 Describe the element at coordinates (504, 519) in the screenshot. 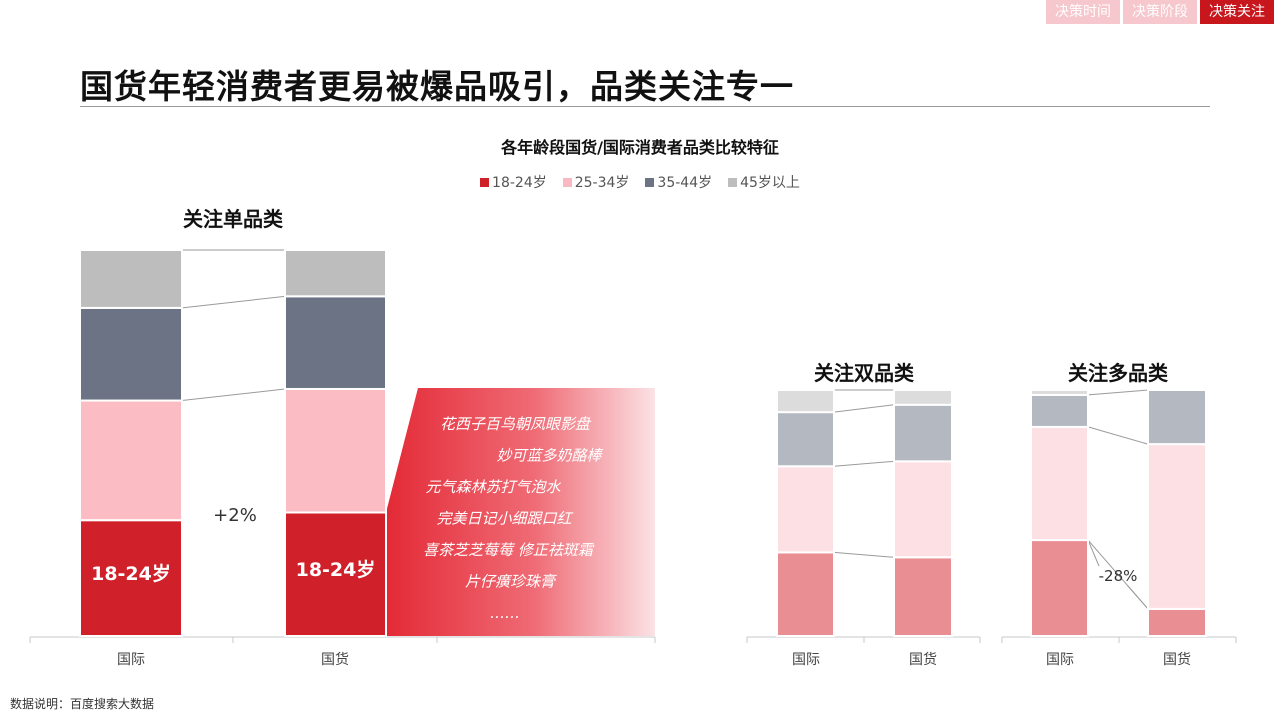

I see `callout-brand-item: 完美日记小细跟口红` at that location.